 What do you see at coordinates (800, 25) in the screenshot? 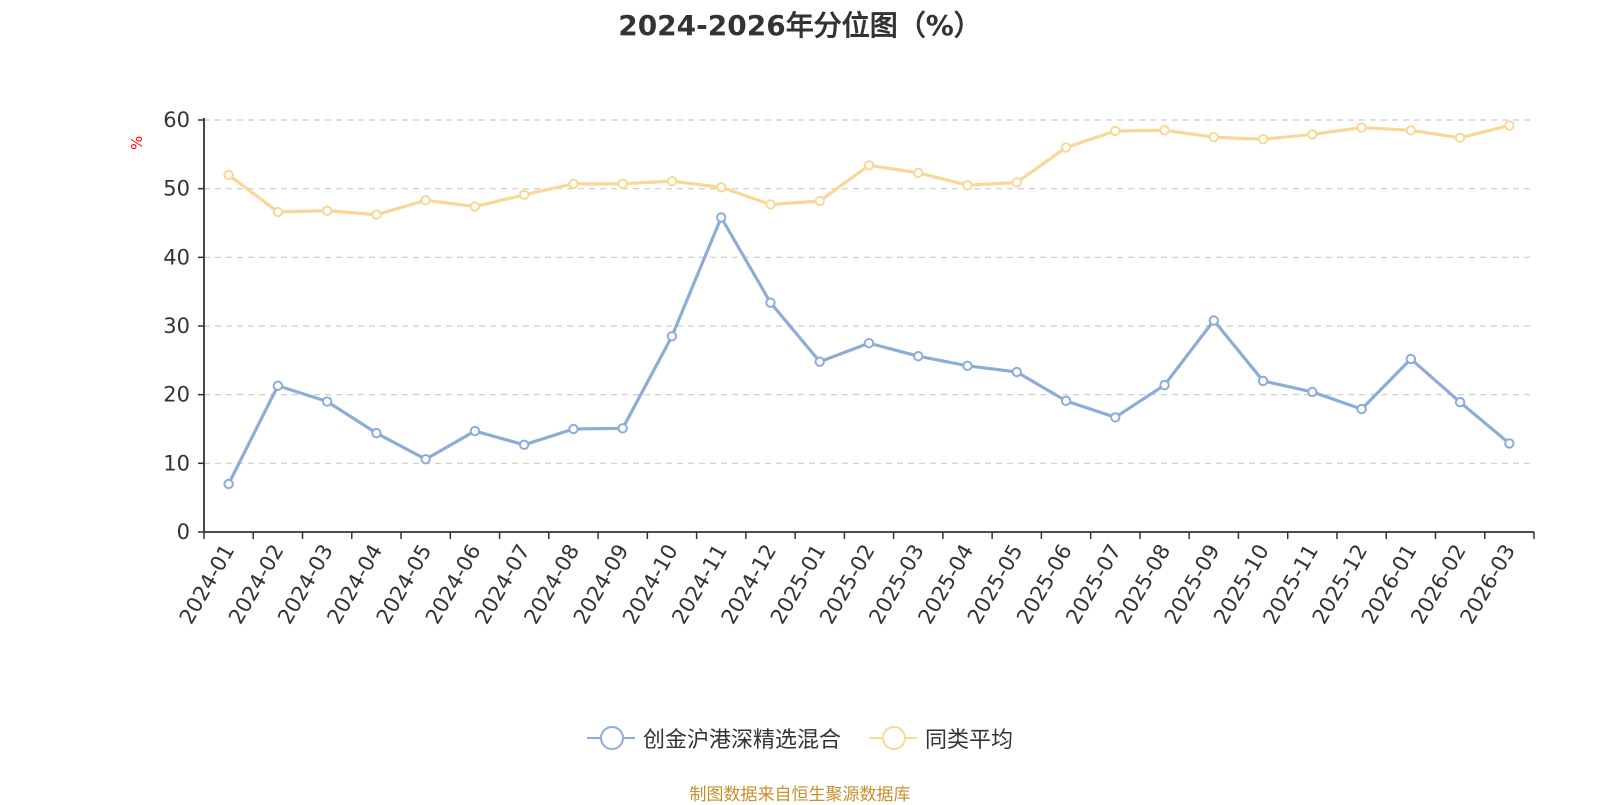
I see `chart-title: 2024-2026年分位图（%）` at bounding box center [800, 25].